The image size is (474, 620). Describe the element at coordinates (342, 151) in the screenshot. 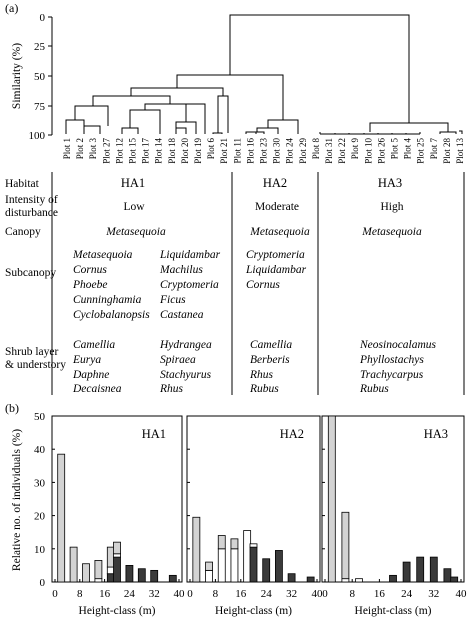

I see `dendro-plot-label: Plot 22` at that location.